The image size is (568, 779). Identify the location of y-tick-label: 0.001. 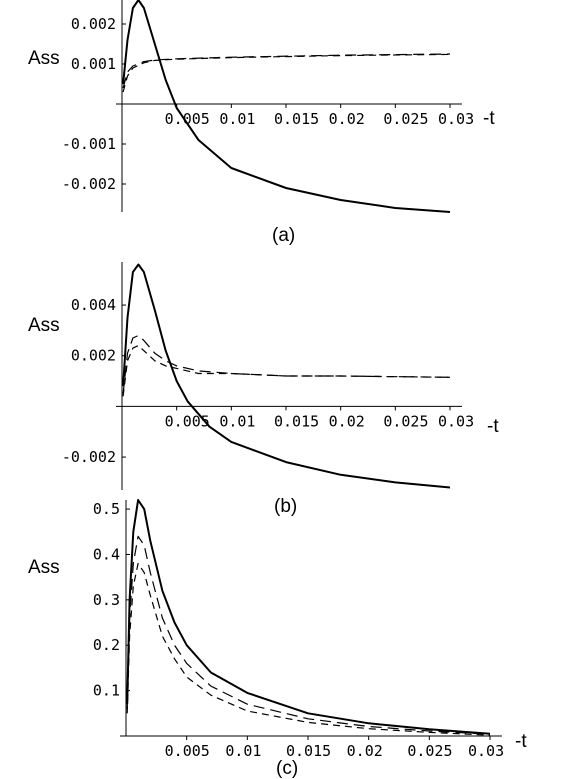
(93, 64).